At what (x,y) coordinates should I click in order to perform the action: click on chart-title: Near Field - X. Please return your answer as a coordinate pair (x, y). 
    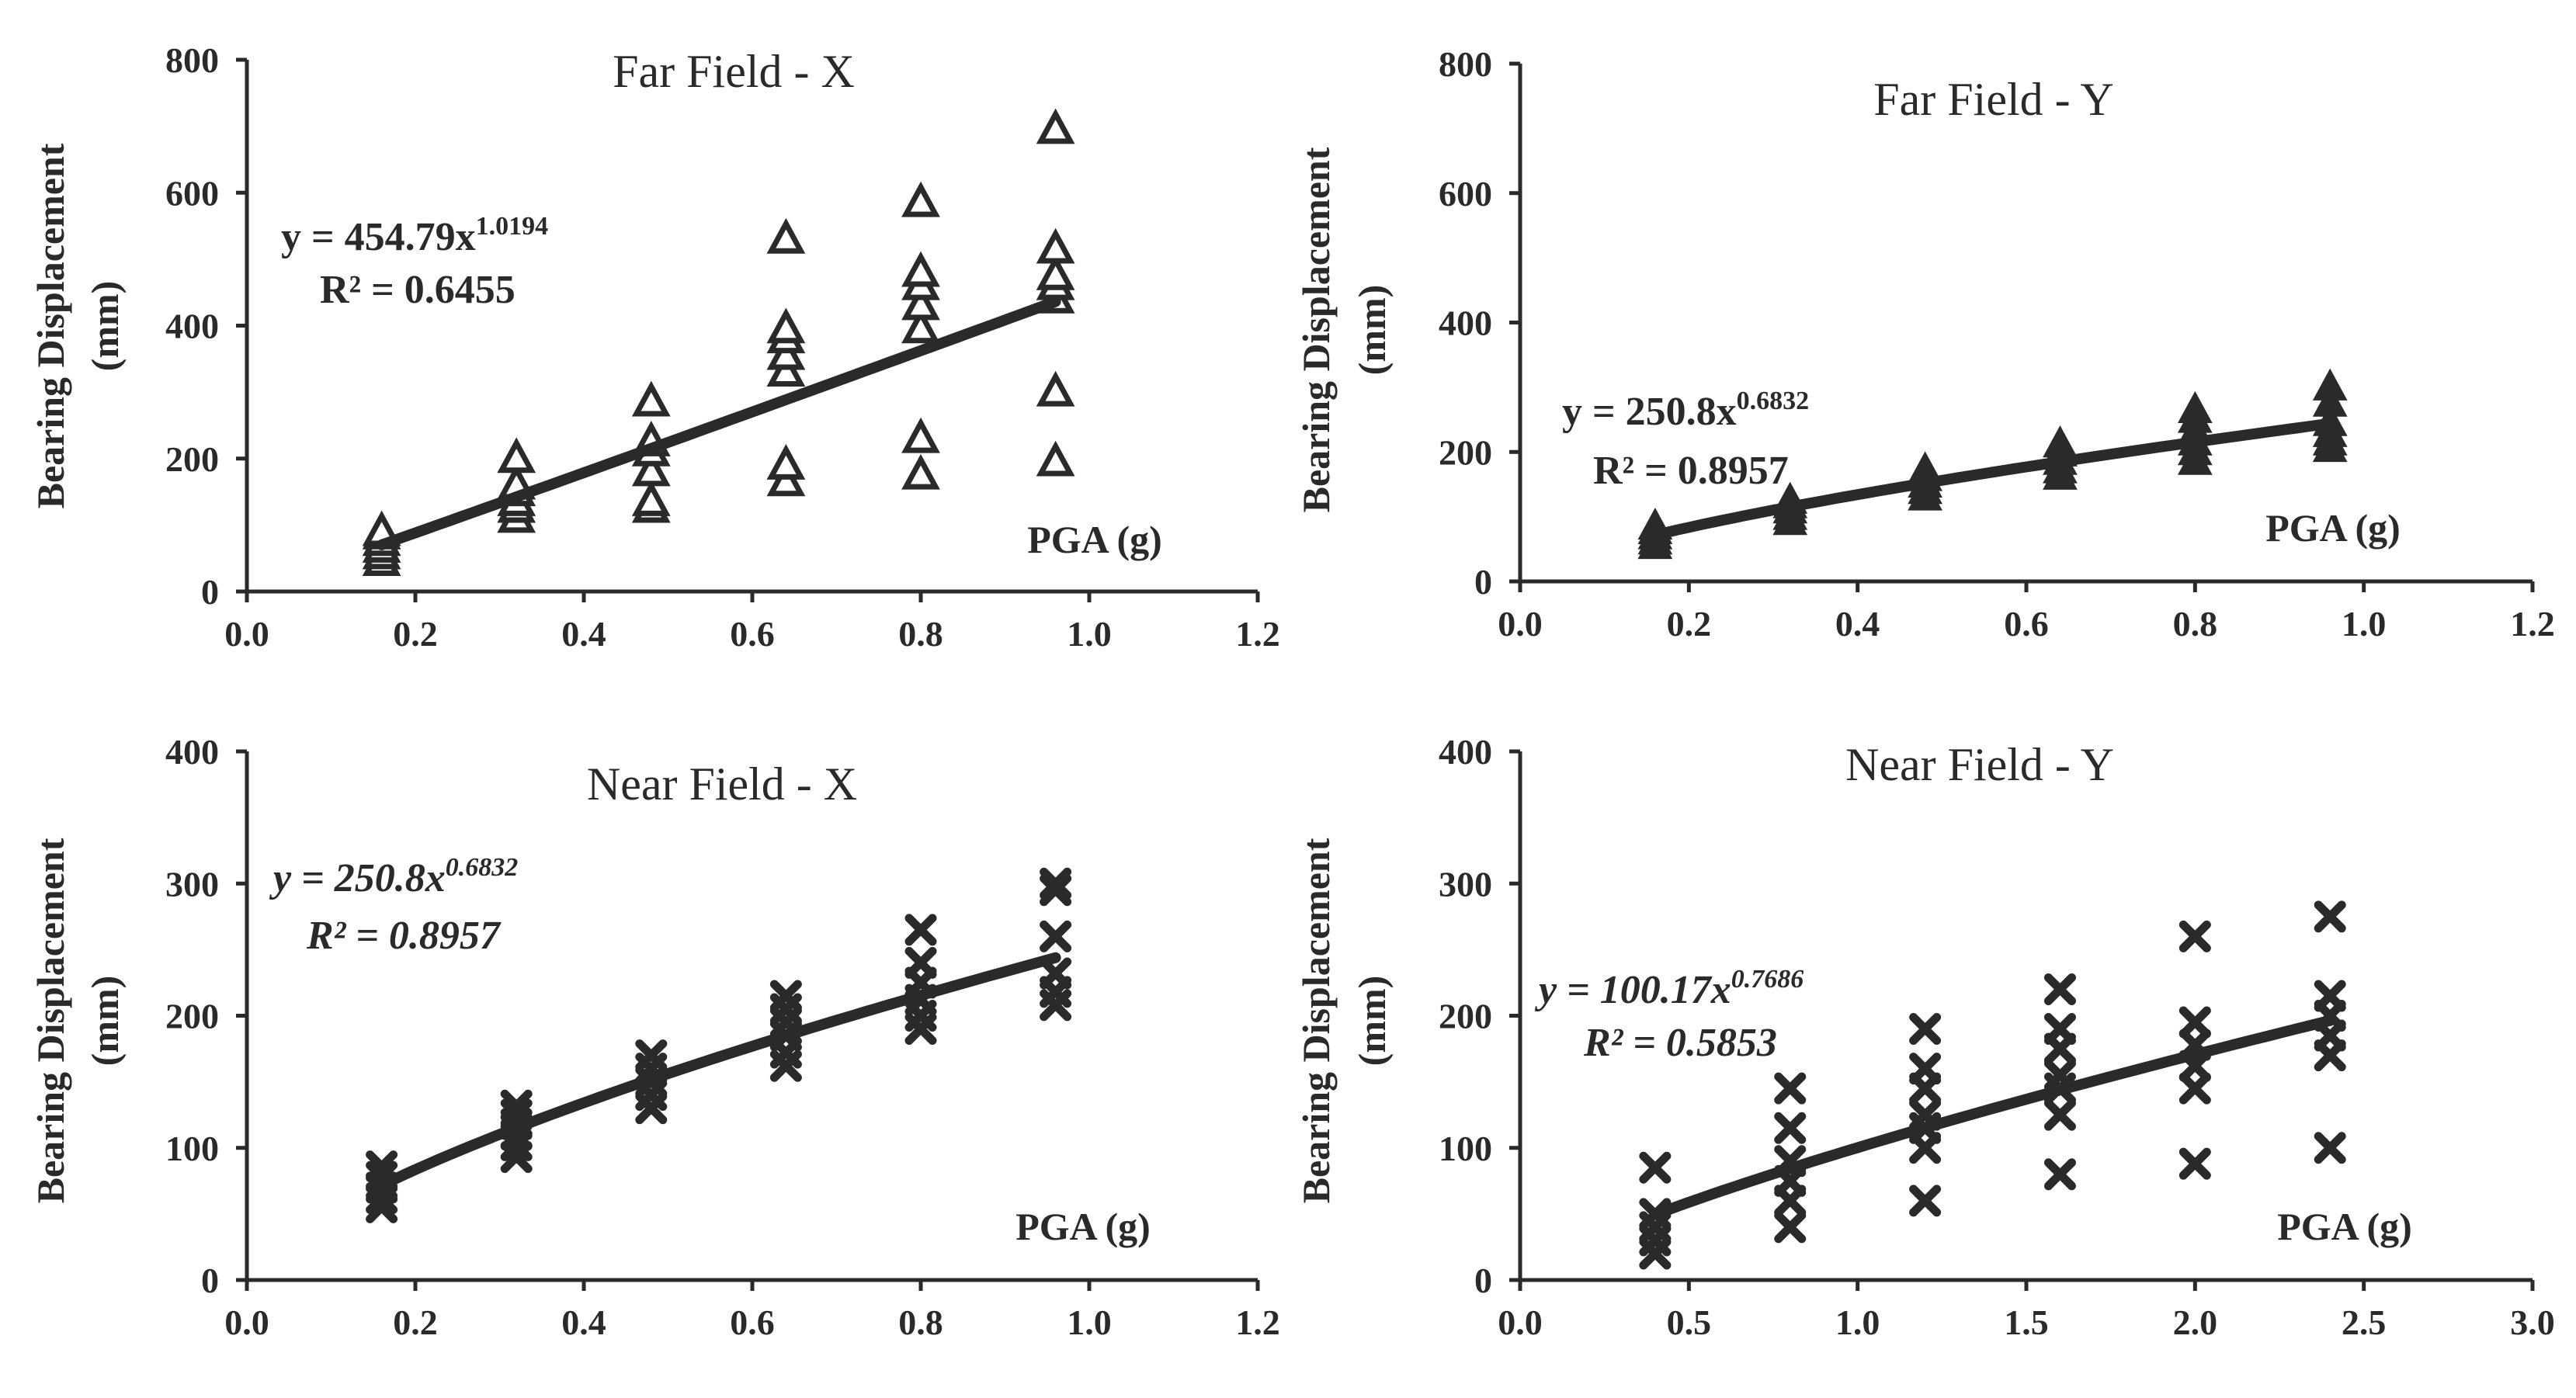
    Looking at the image, I should click on (722, 784).